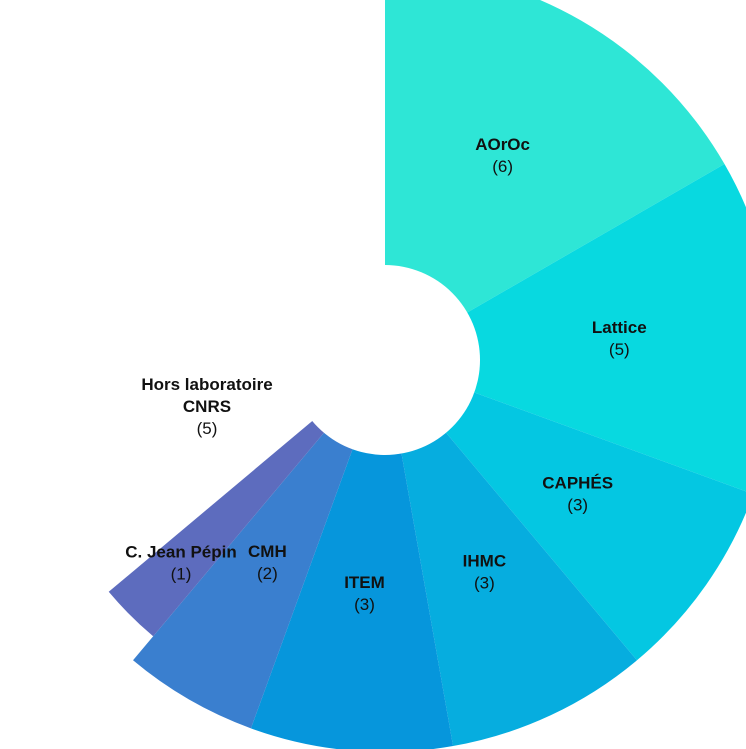 The height and width of the screenshot is (749, 746). Describe the element at coordinates (619, 349) in the screenshot. I see `label-value-lattice: (5)` at that location.